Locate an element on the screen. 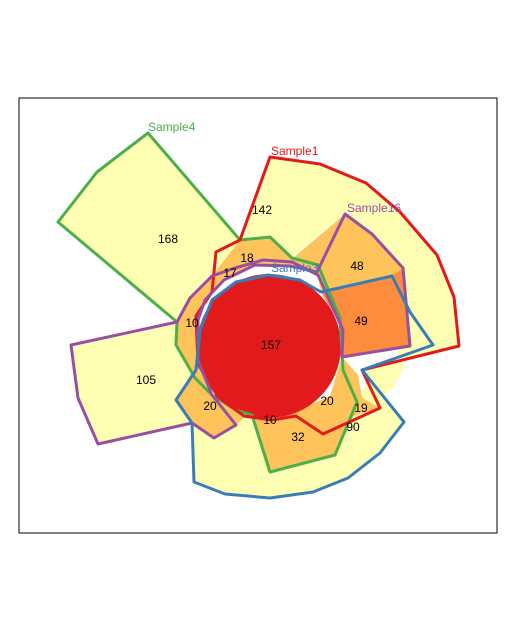  all-samples-region is located at coordinates (269, 346).